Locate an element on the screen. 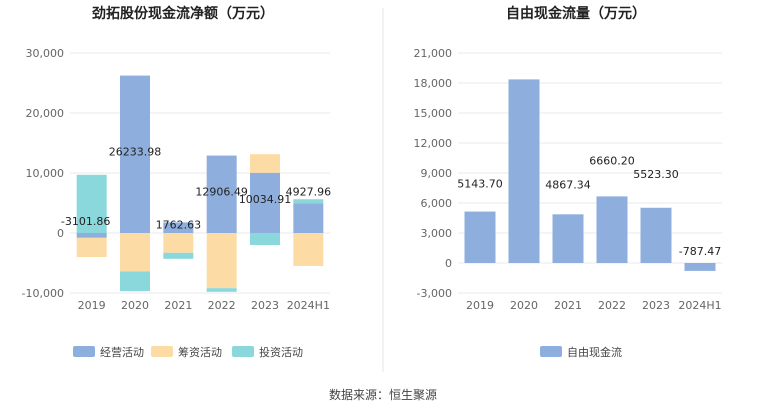 Image resolution: width=765 pixels, height=413 pixels. y-tick-label: 12,000 is located at coordinates (433, 143).